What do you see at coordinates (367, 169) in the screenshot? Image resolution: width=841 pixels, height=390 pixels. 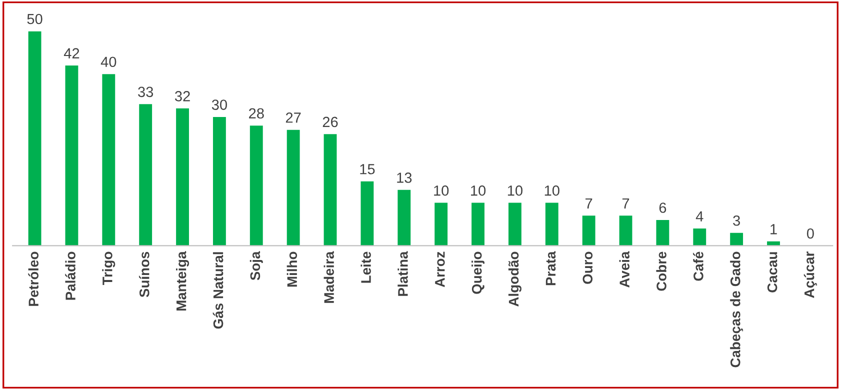 I see `data-label: 15` at bounding box center [367, 169].